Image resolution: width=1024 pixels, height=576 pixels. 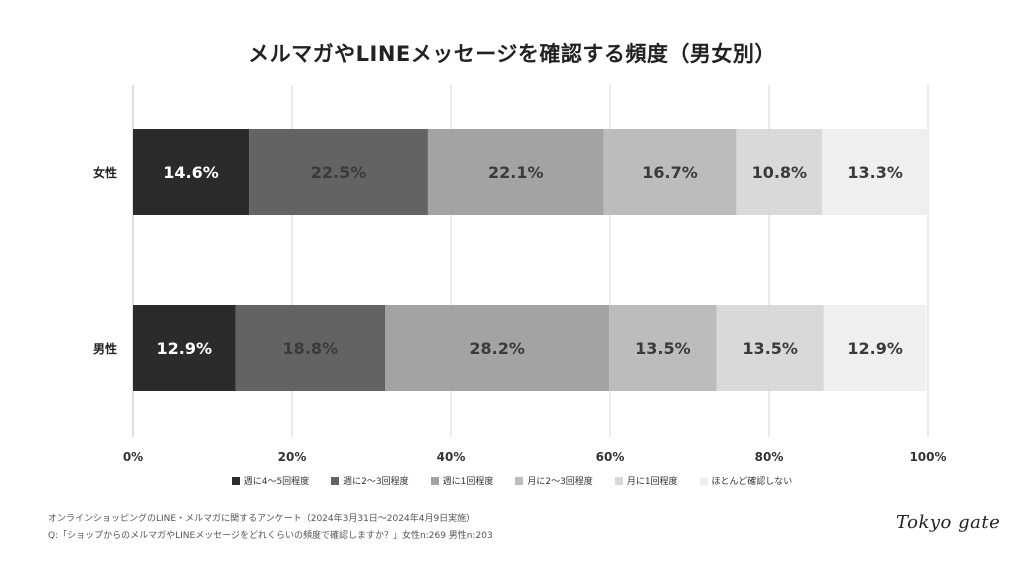 I want to click on data-label: 14.6%, so click(x=191, y=172).